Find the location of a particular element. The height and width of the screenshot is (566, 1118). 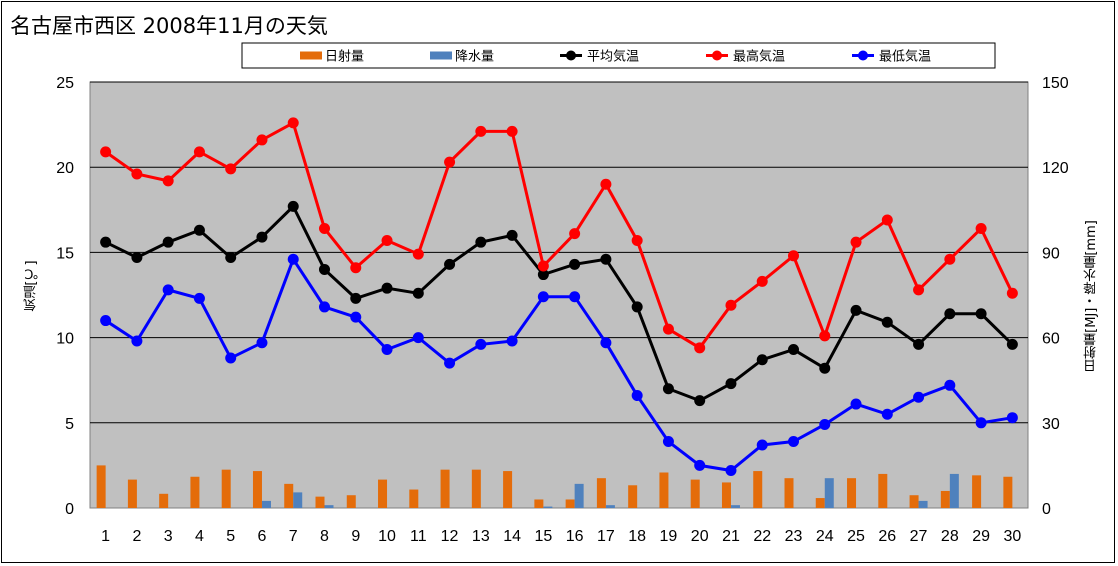

x-tick-label: 12 is located at coordinates (450, 536).